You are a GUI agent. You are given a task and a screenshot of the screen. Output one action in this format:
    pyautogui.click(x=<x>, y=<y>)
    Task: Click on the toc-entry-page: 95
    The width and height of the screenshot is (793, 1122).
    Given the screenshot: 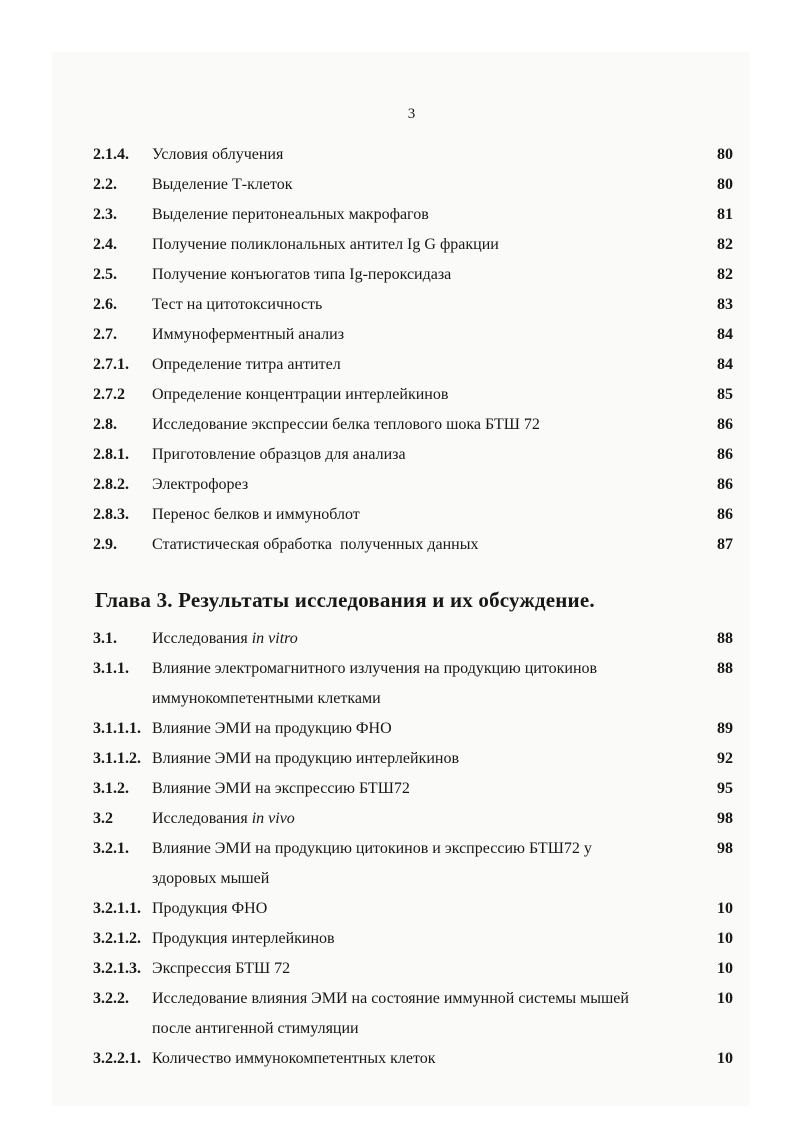 What is the action you would take?
    pyautogui.click(x=725, y=788)
    